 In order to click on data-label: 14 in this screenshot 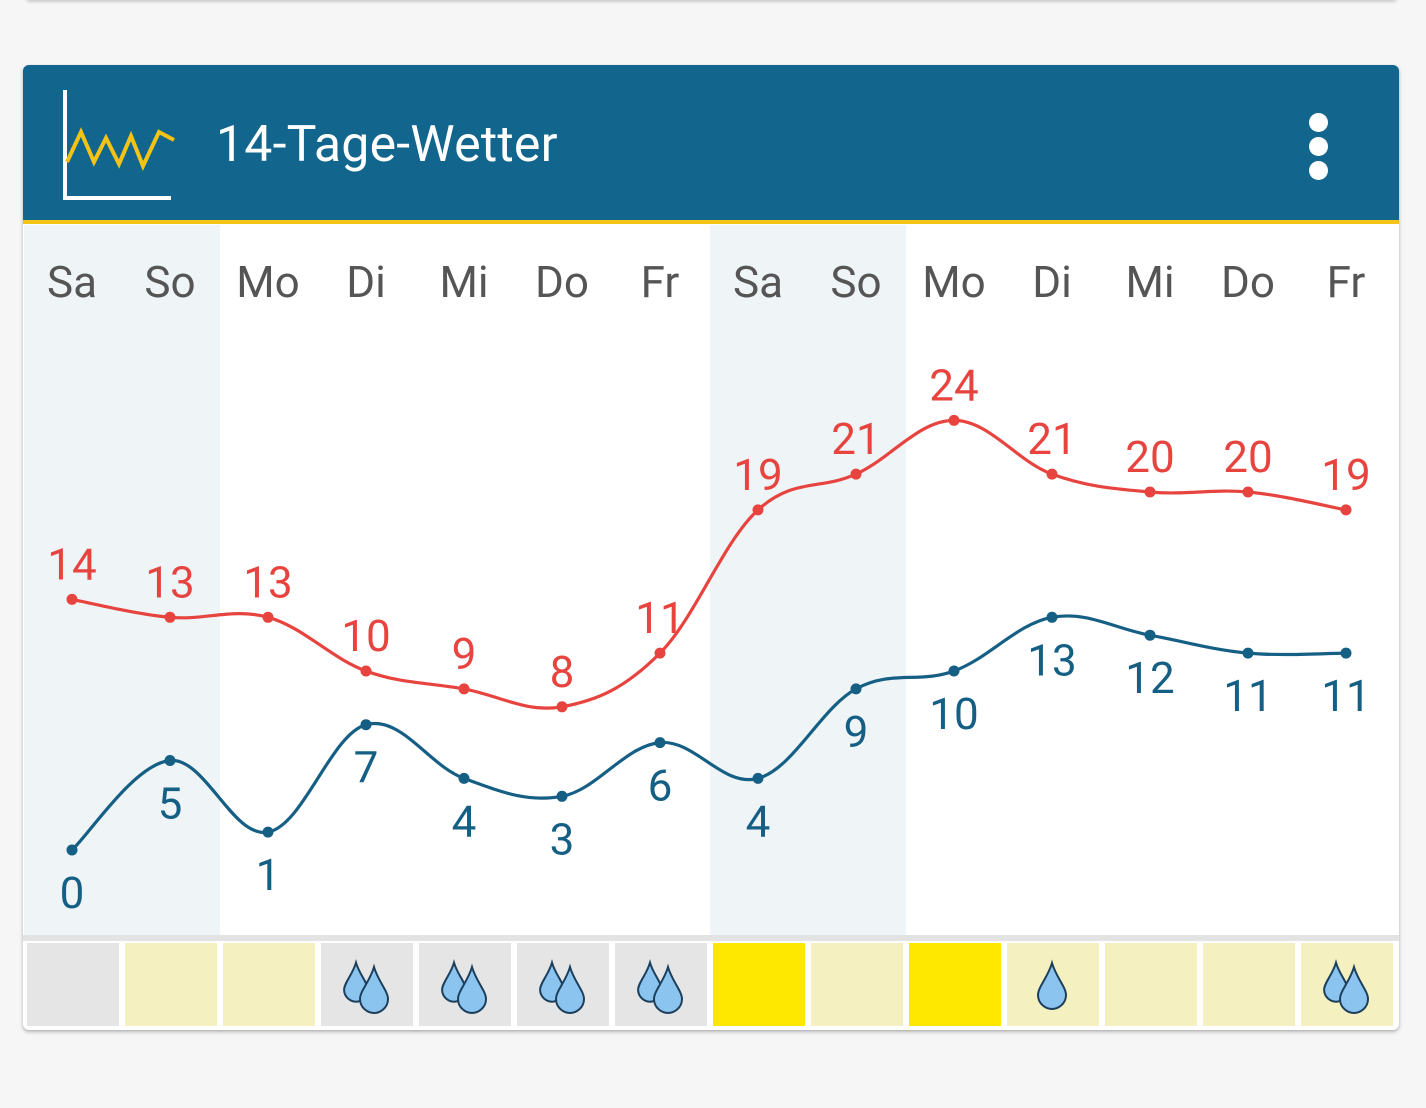, I will do `click(71, 564)`.